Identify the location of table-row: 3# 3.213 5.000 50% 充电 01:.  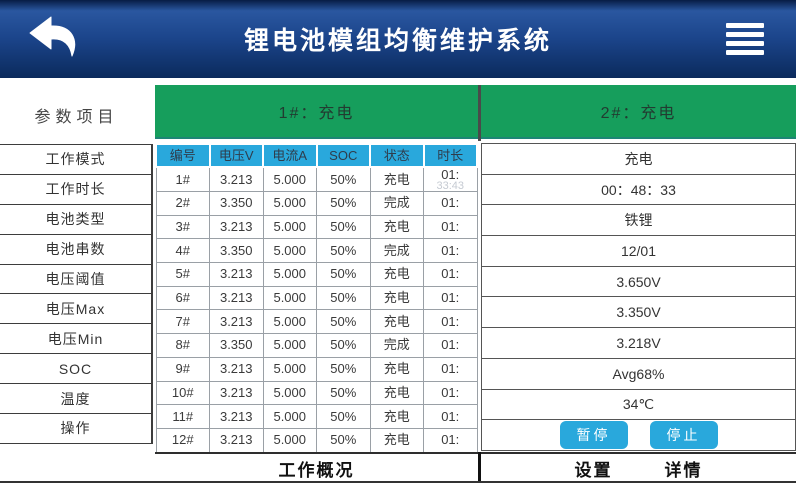
(316, 227).